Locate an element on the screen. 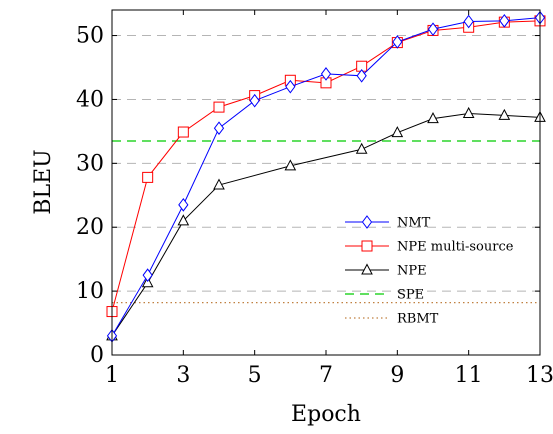 This screenshot has height=434, width=553. legend-marker-npe-multi-source is located at coordinates (367, 246).